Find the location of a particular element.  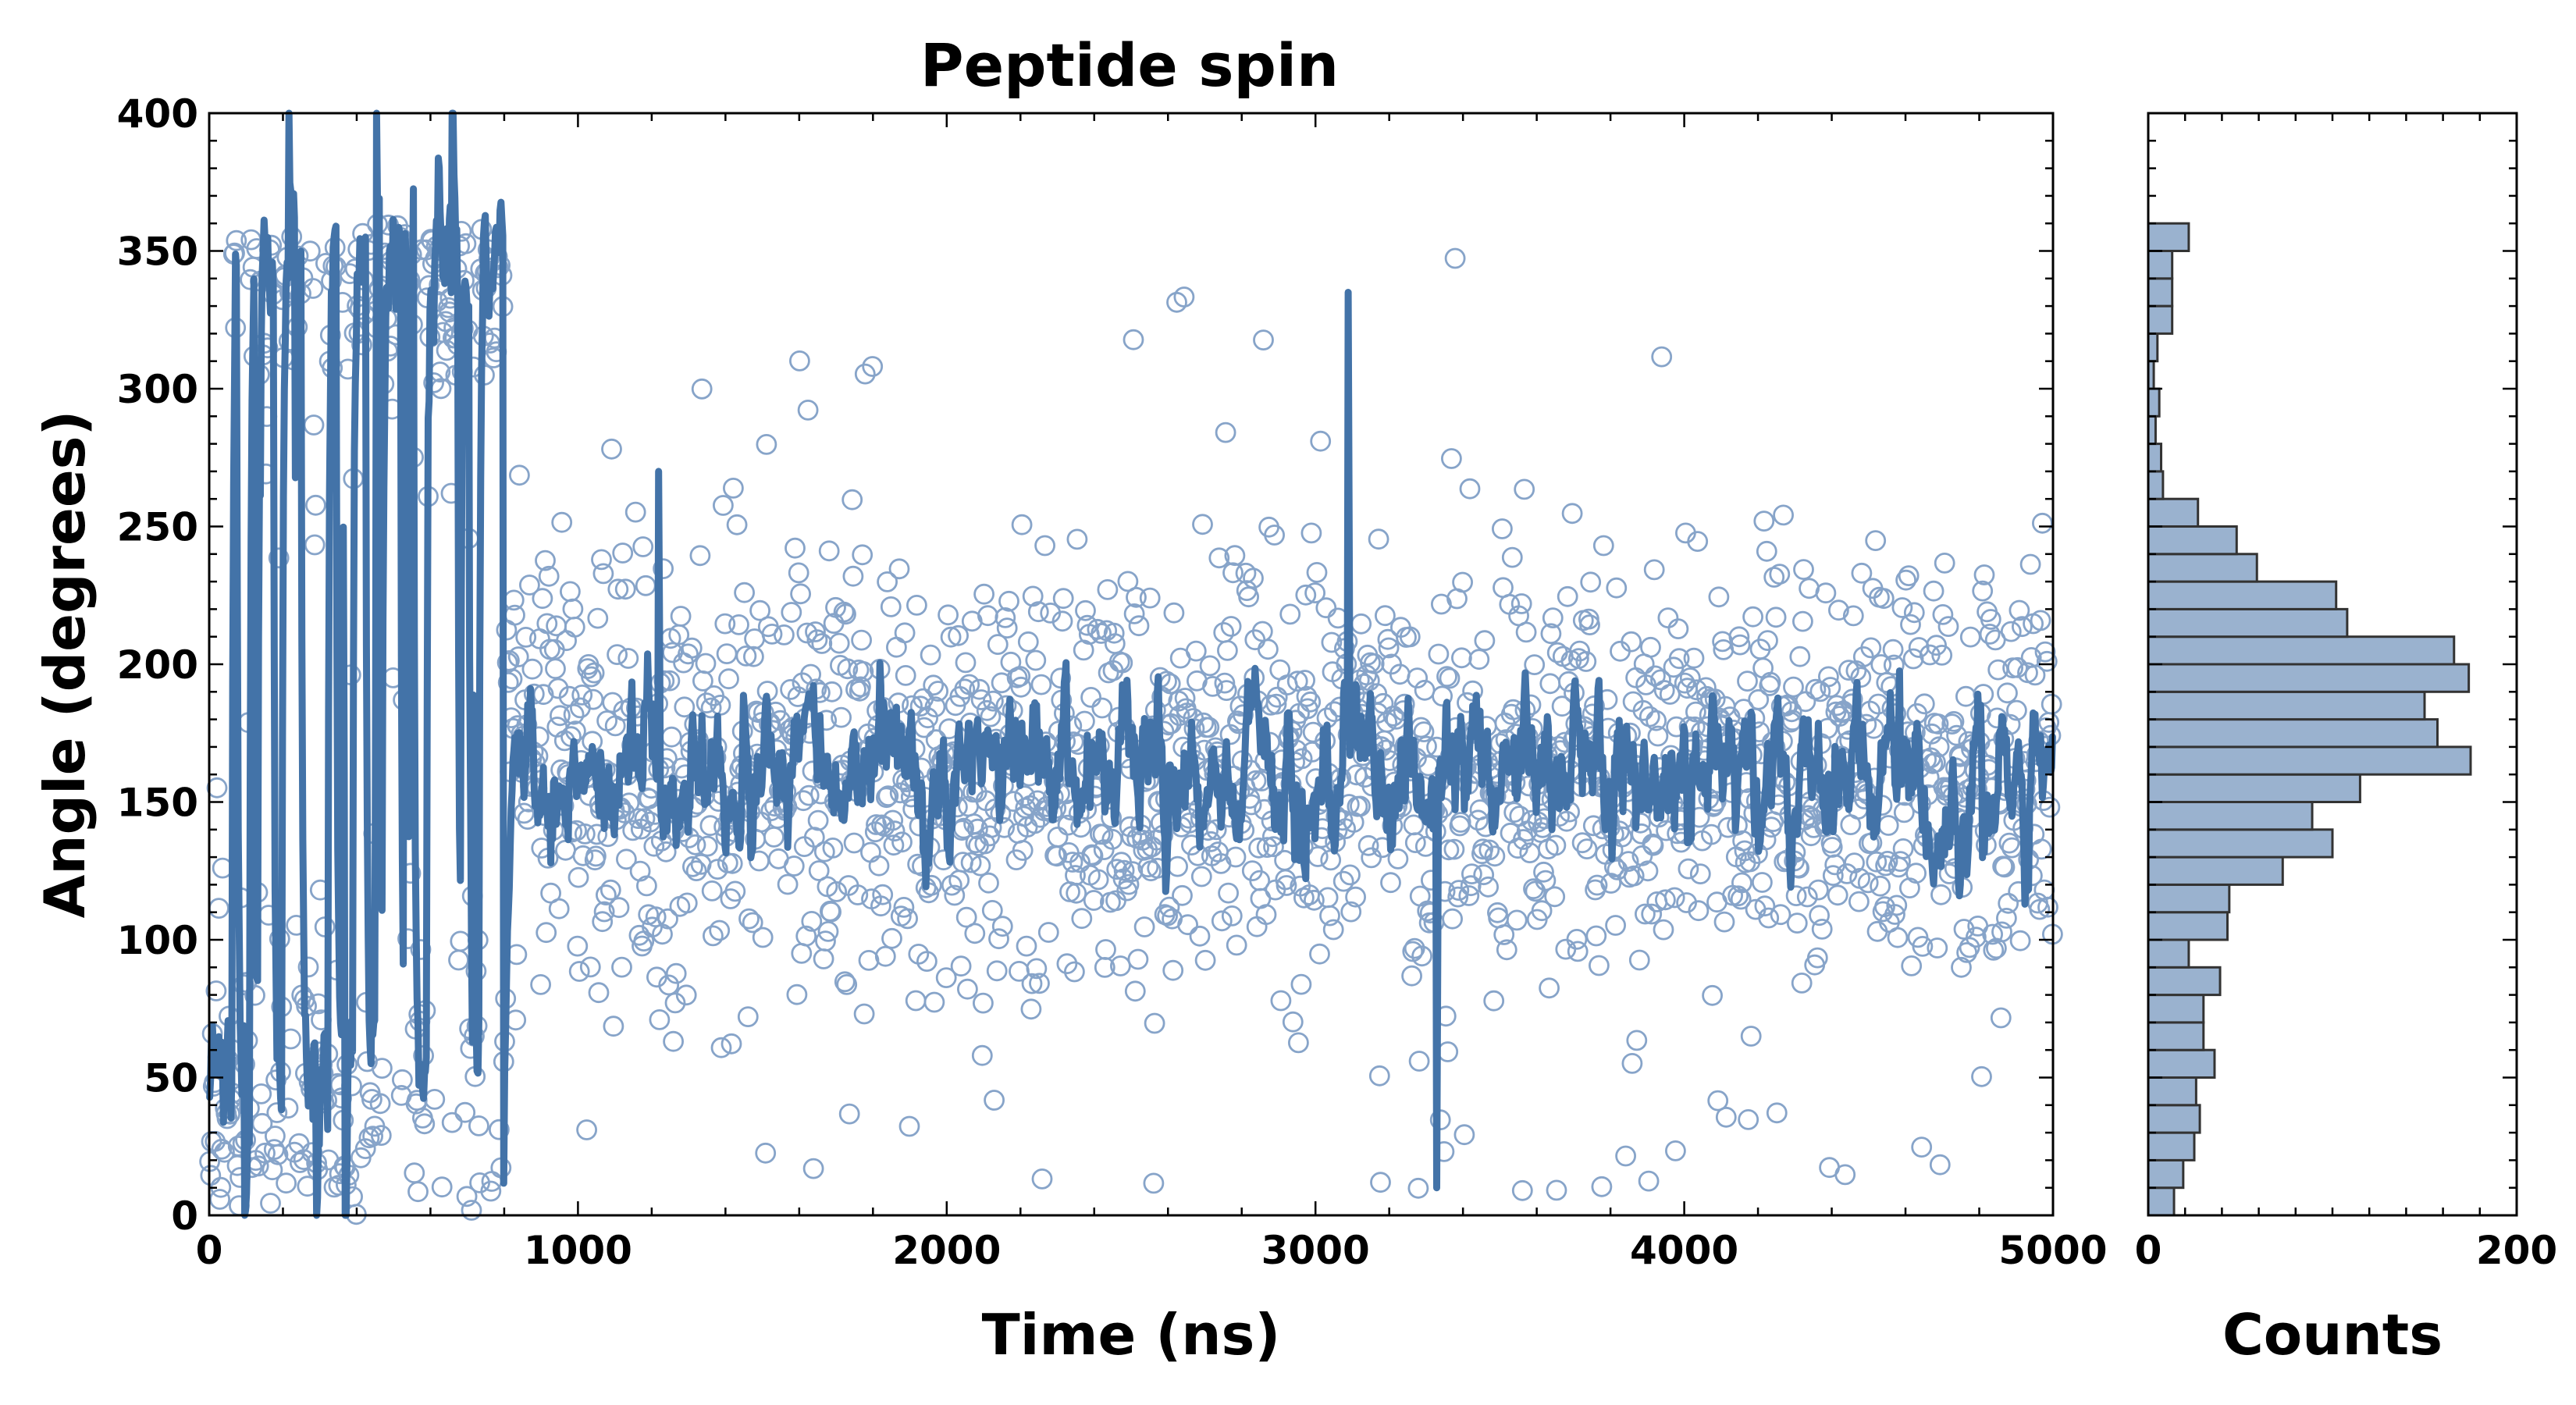

y-tick-label: 100 is located at coordinates (157, 941).